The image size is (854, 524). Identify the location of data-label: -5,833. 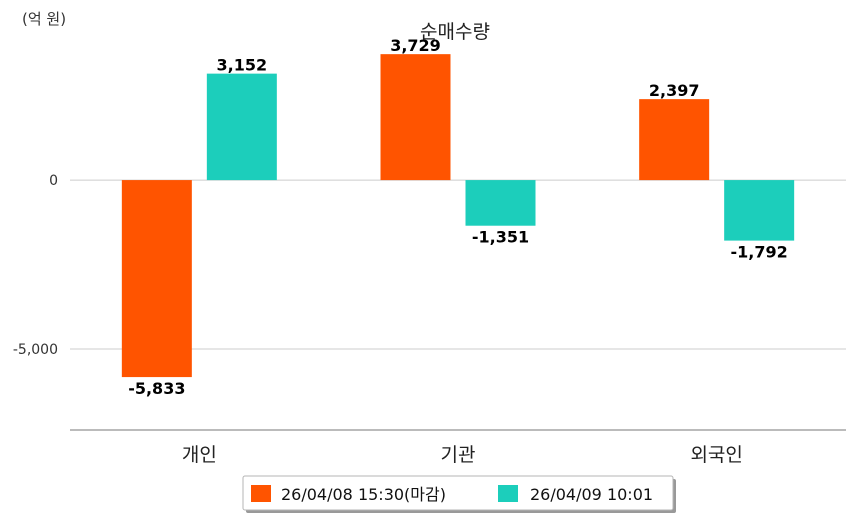
(156, 388).